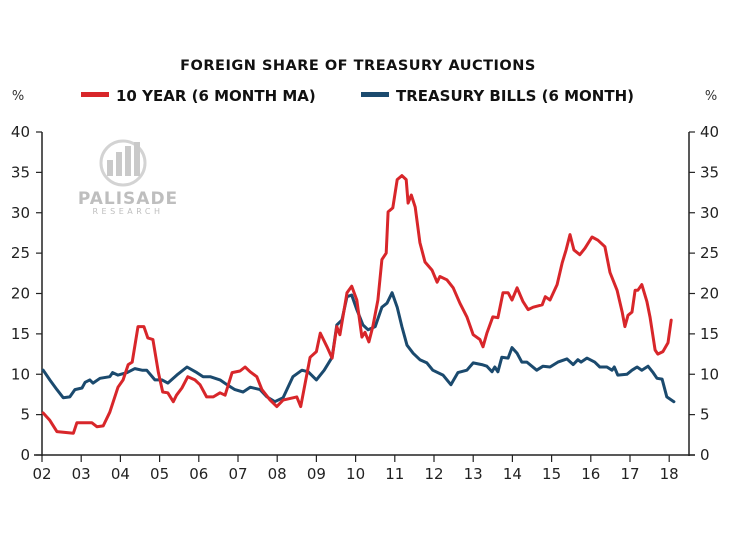  What do you see at coordinates (128, 199) in the screenshot?
I see `watermark-name: PALISADE` at bounding box center [128, 199].